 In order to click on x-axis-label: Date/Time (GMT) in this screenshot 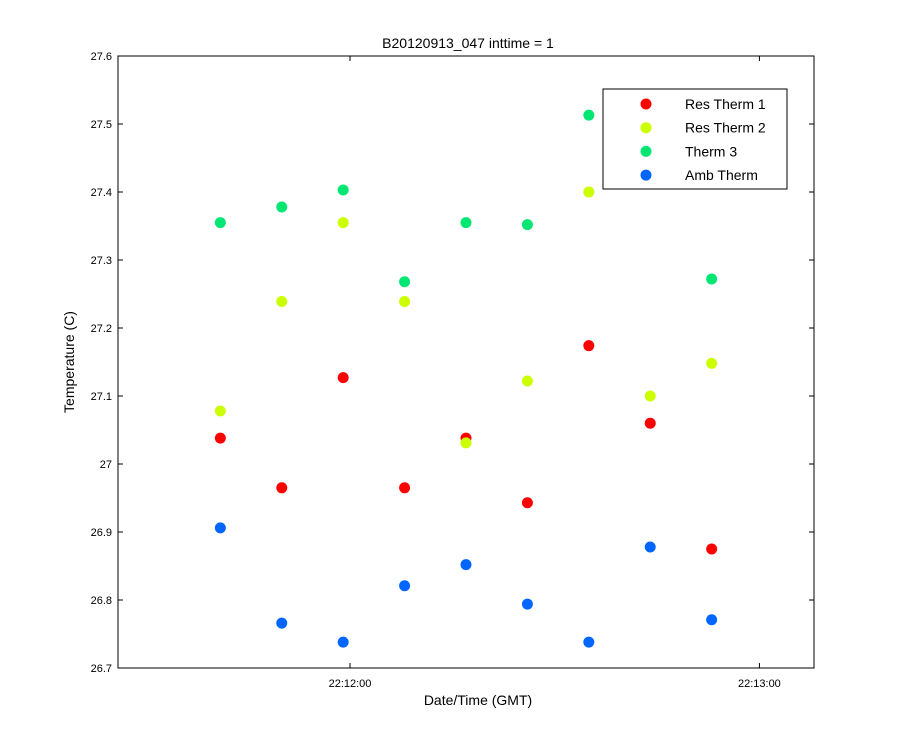, I will do `click(478, 700)`.